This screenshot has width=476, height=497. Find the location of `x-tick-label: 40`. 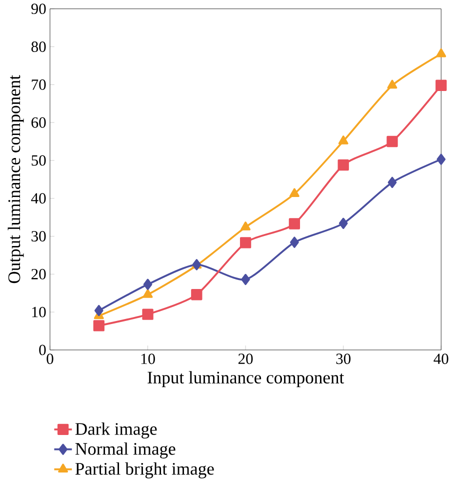

x-tick-label: 40 is located at coordinates (440, 359).